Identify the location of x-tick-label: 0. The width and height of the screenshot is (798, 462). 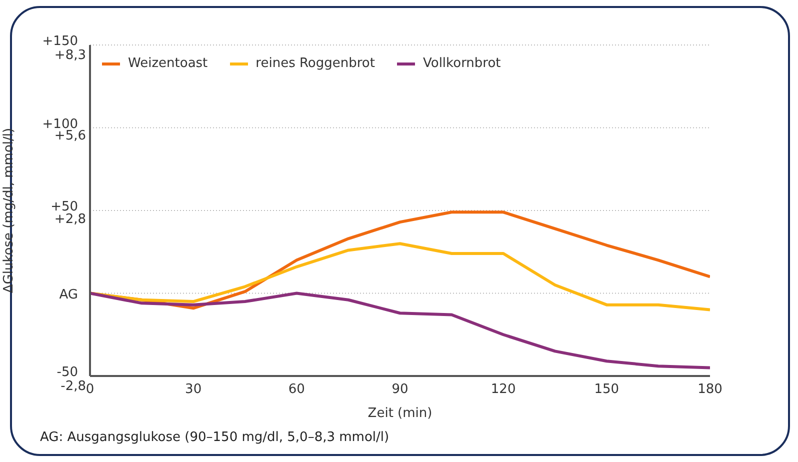
(90, 390).